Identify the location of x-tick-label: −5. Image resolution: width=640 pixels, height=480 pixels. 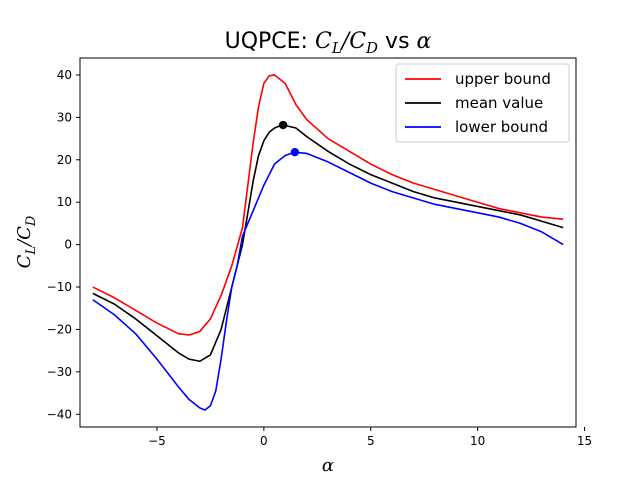
(157, 441).